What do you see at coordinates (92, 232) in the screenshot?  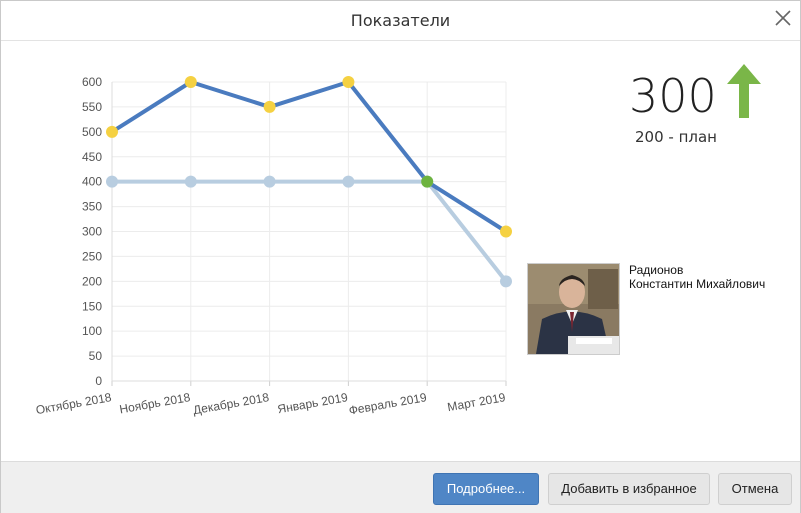 I see `y-tick-label: 300` at bounding box center [92, 232].